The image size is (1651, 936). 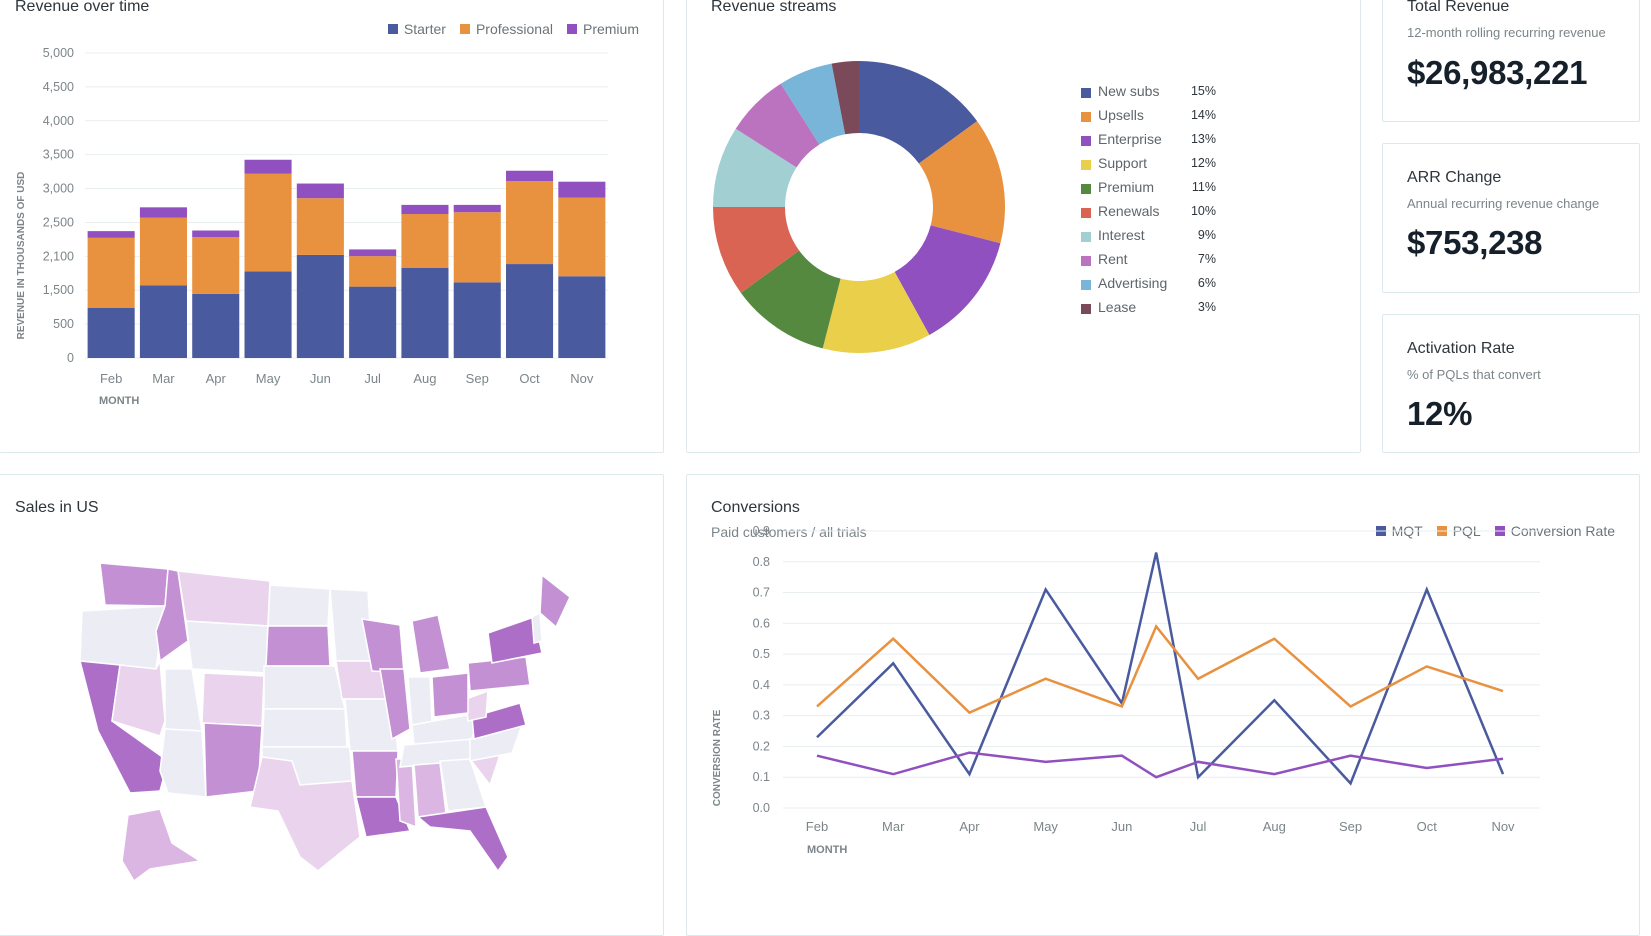 What do you see at coordinates (111, 378) in the screenshot?
I see `x-tick-label: Feb` at bounding box center [111, 378].